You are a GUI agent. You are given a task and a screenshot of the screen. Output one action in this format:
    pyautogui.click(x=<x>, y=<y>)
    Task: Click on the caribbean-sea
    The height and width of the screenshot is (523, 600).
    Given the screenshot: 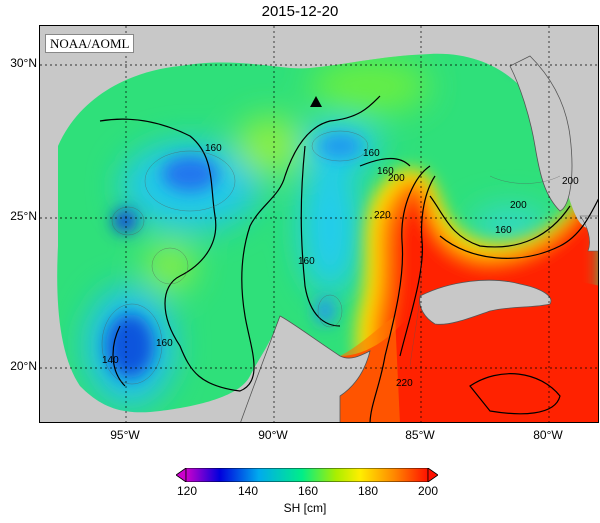 What is the action you would take?
    pyautogui.click(x=469, y=351)
    